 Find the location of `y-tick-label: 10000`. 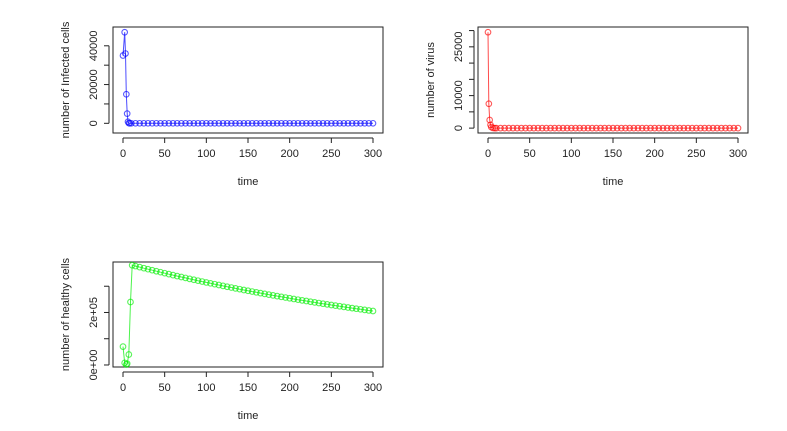

y-tick-label: 10000 is located at coordinates (459, 95).